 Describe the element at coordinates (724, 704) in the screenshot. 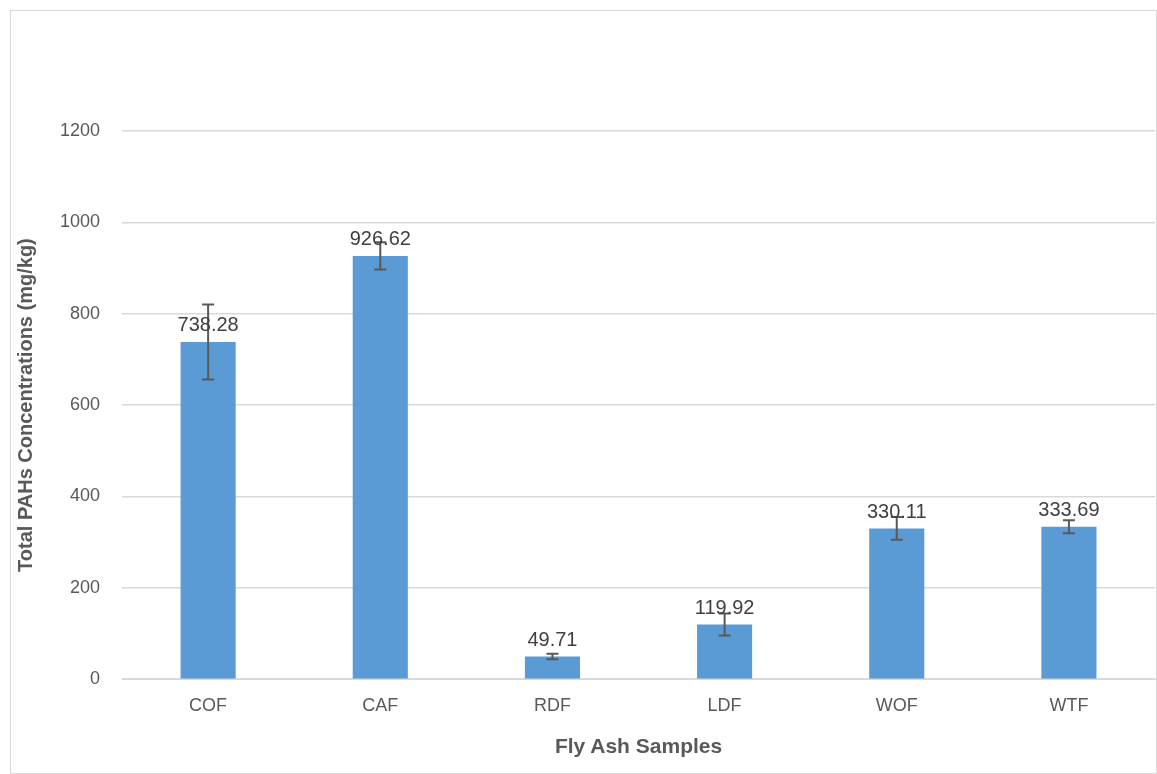

I see `x-tick-label: LDF` at that location.